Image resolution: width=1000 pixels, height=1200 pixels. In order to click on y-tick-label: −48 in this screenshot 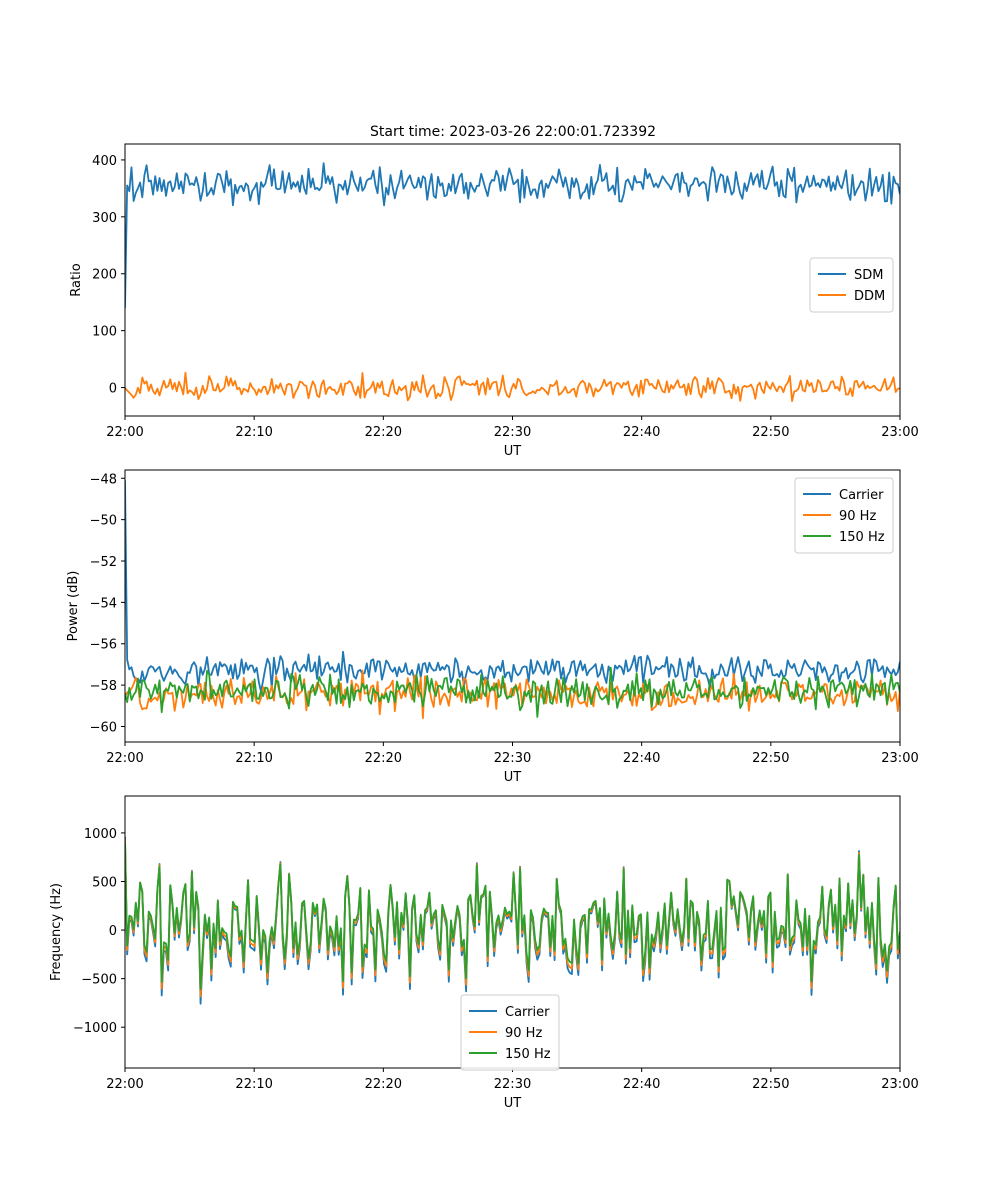, I will do `click(103, 479)`.